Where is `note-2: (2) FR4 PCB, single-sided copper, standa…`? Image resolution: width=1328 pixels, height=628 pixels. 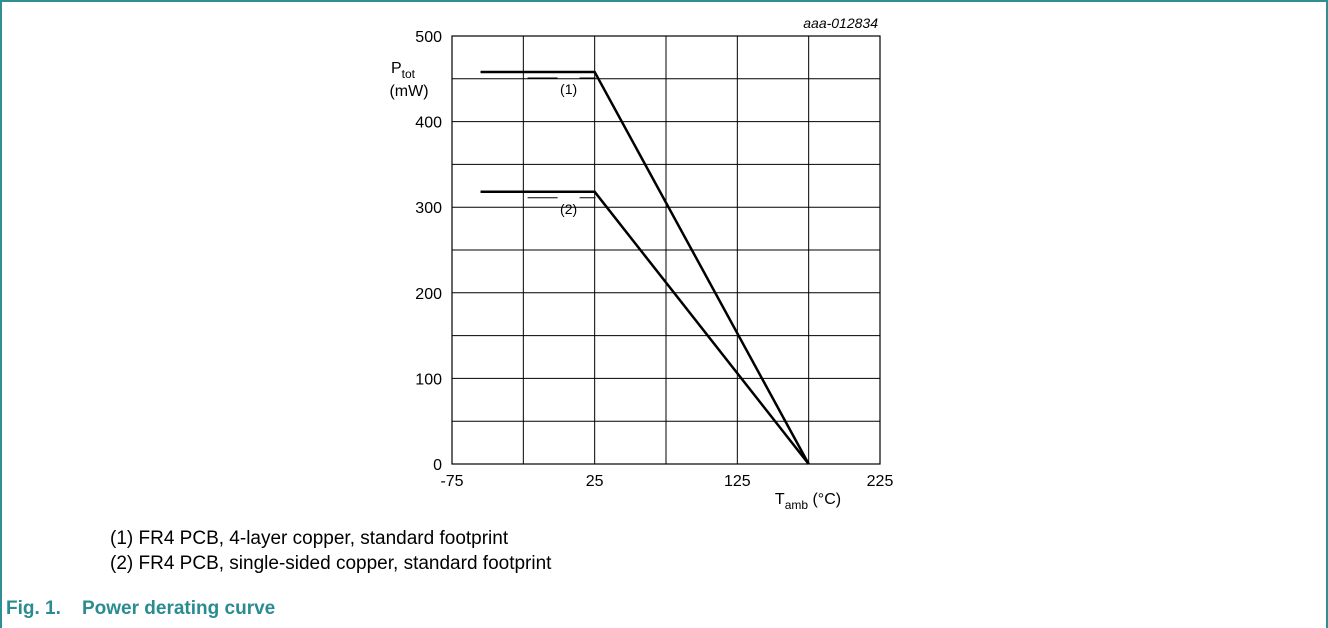 note-2: (2) FR4 PCB, single-sided copper, standa… is located at coordinates (331, 563).